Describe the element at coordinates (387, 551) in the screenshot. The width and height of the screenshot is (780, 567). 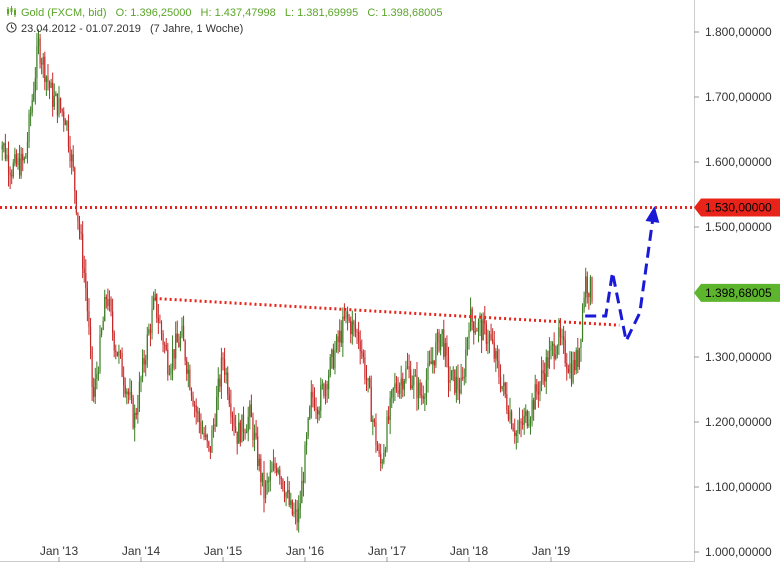
I see `x-tick-label: Jan '17` at that location.